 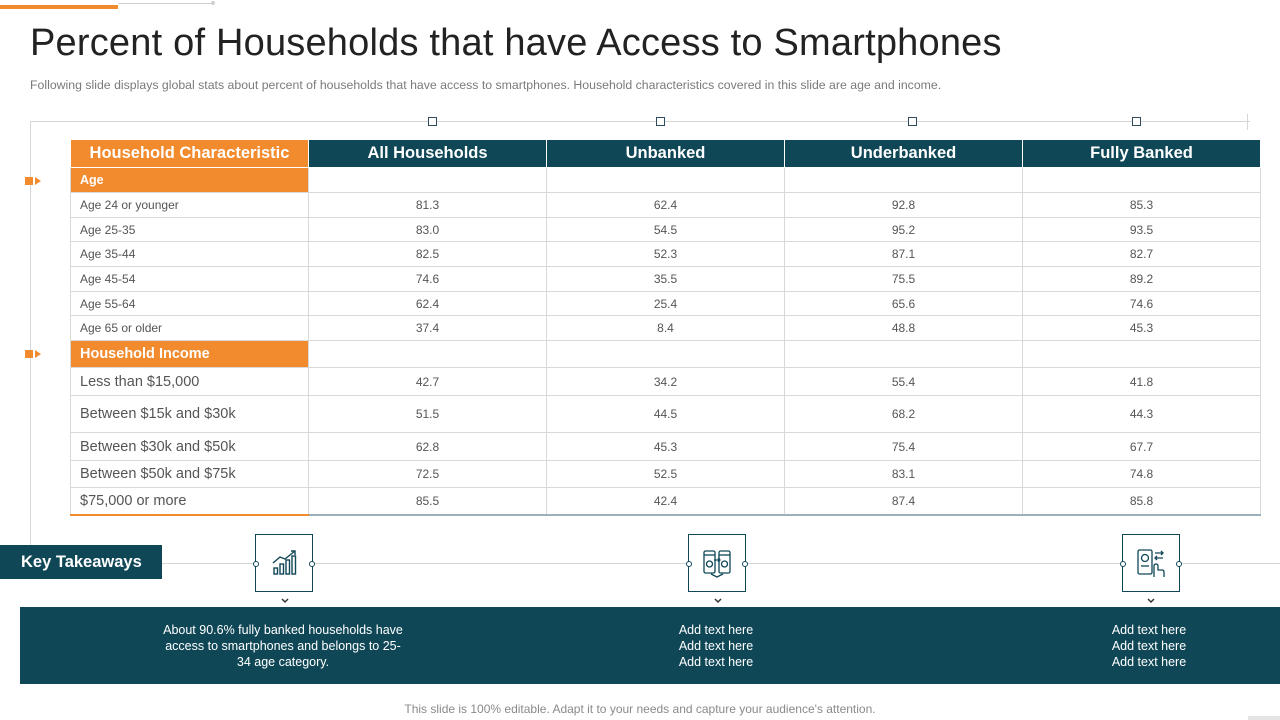 What do you see at coordinates (427, 254) in the screenshot?
I see `cell-value: 82.5` at bounding box center [427, 254].